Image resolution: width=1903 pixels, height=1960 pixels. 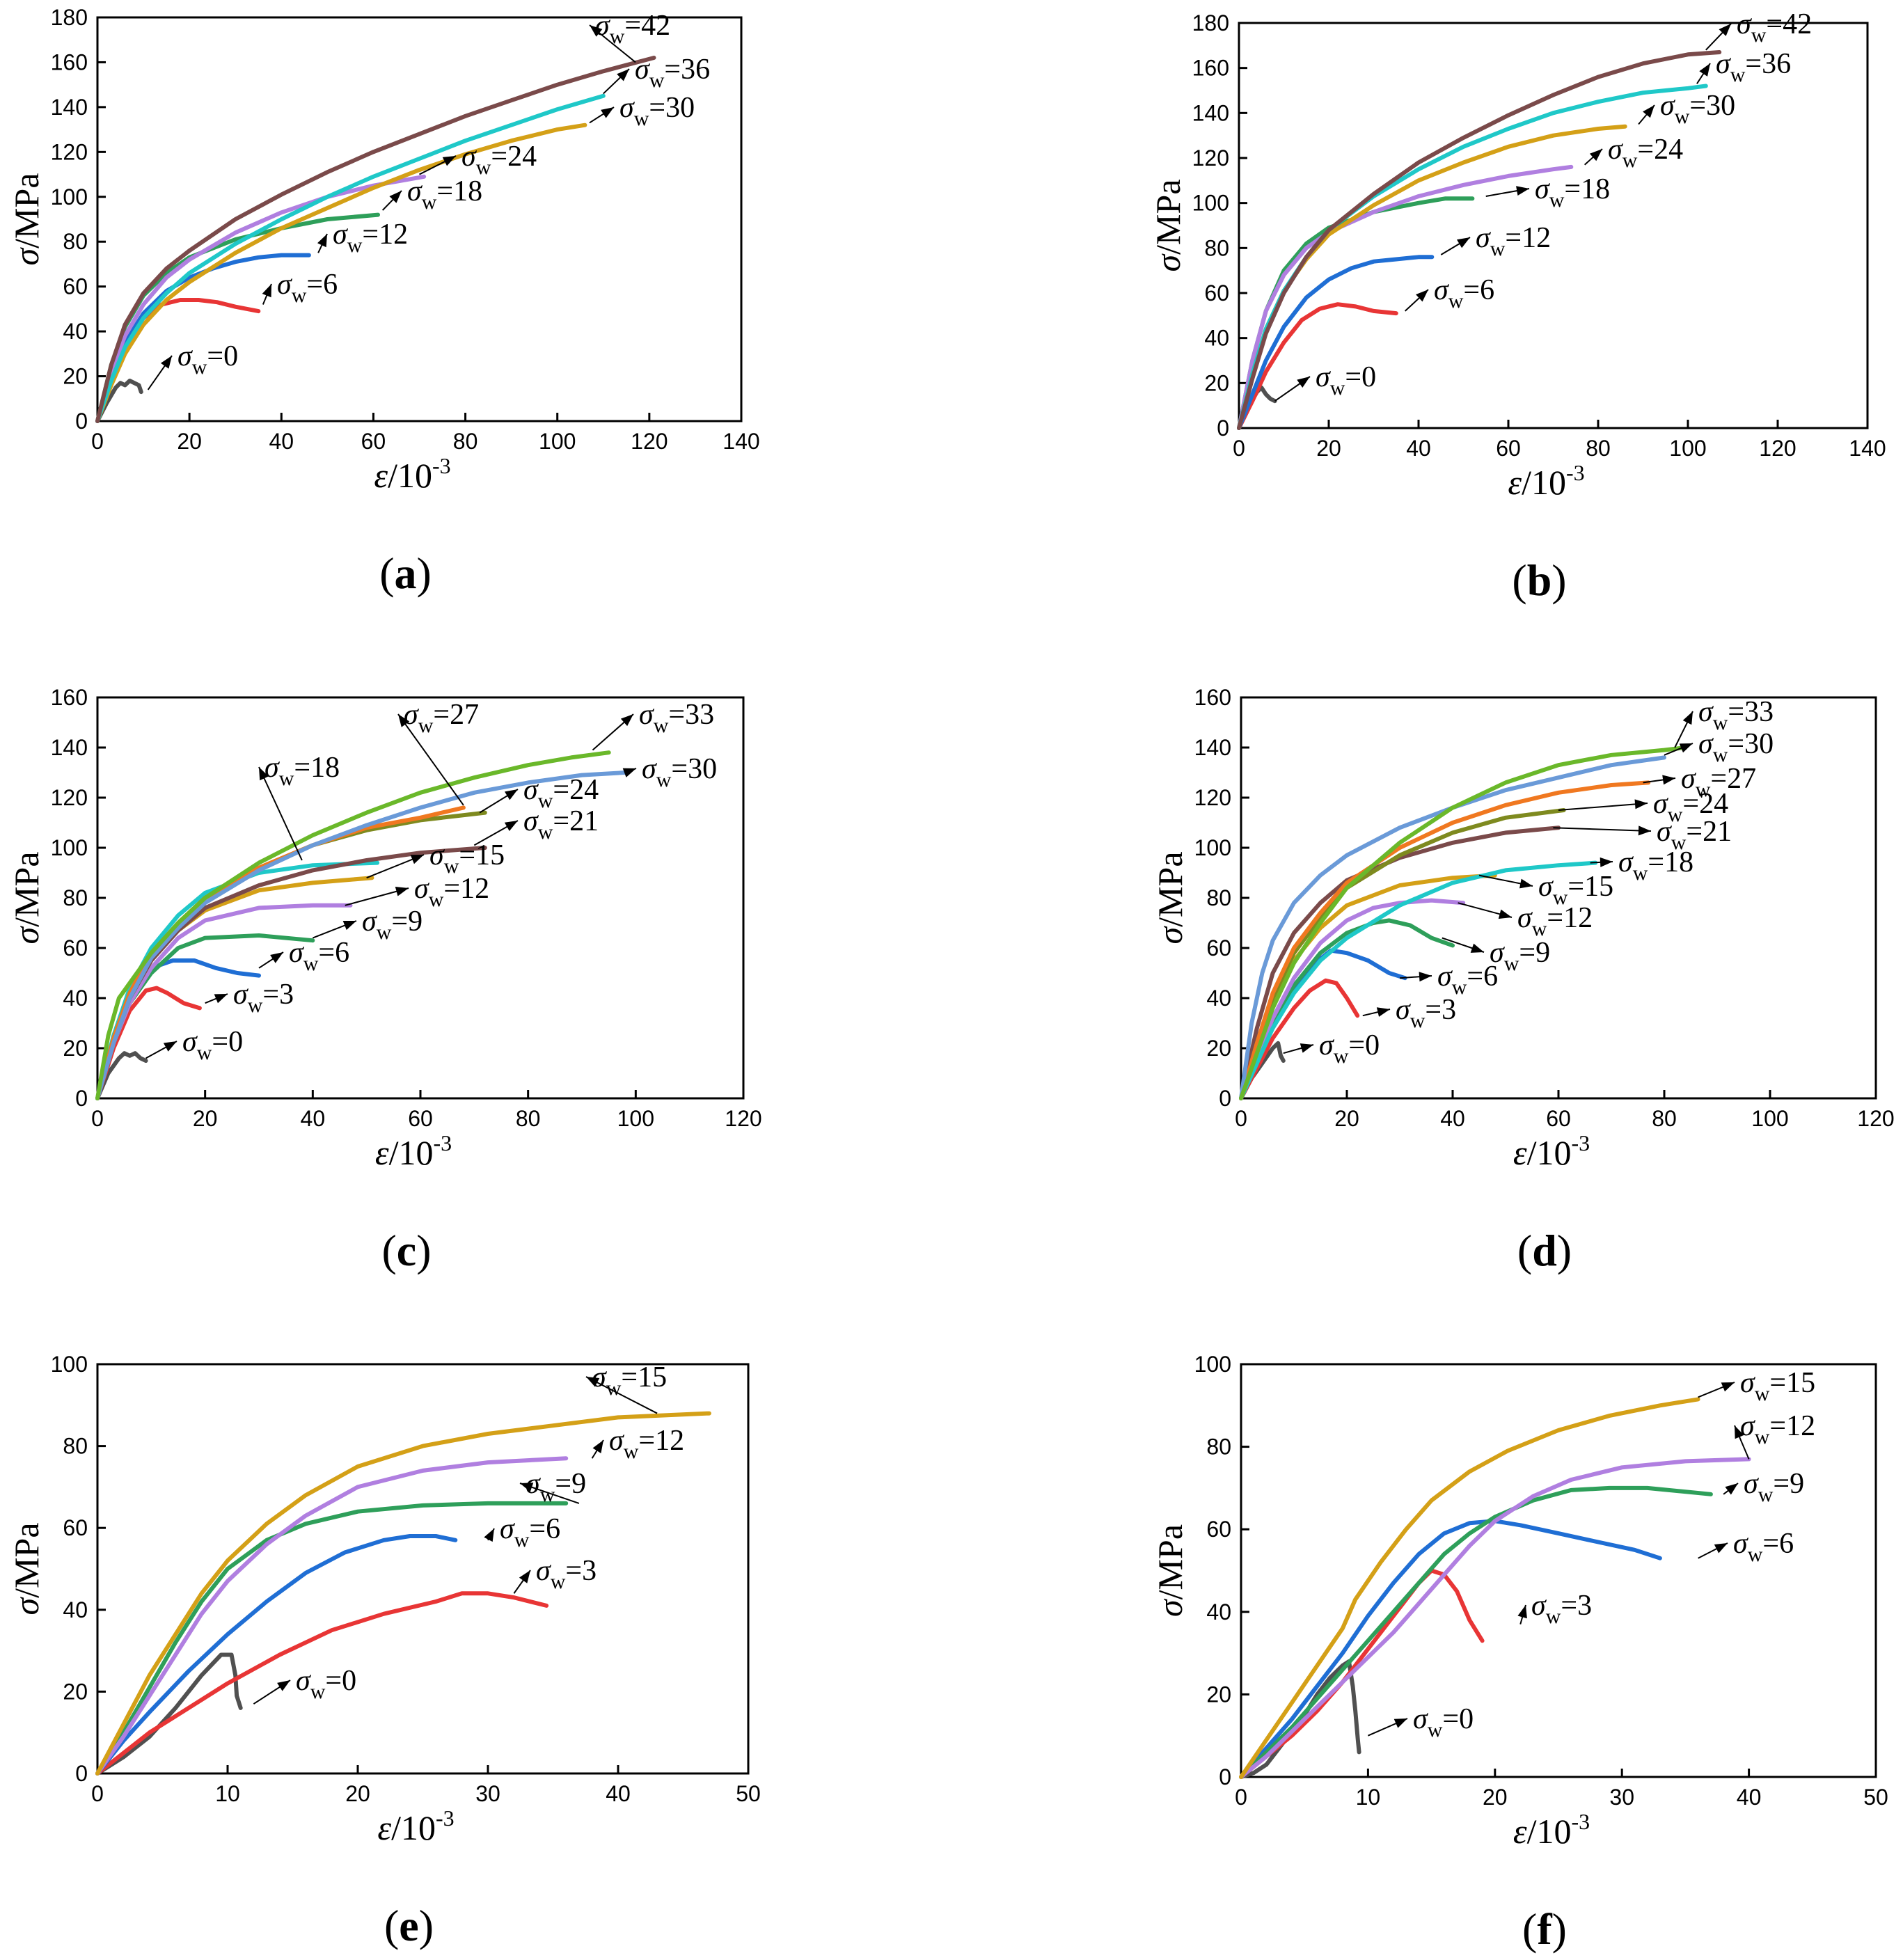 I want to click on x-tick-label: 140, so click(x=1867, y=448).